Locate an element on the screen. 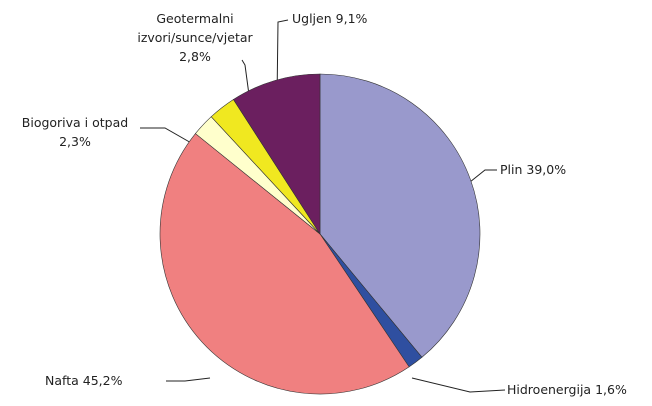  value-label: 2,8% is located at coordinates (195, 56).